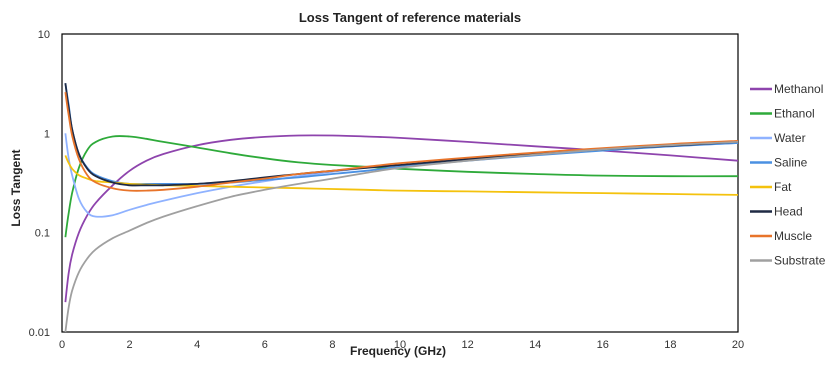 Image resolution: width=840 pixels, height=368 pixels. What do you see at coordinates (39, 333) in the screenshot?
I see `y-tick-label: 0.01` at bounding box center [39, 333].